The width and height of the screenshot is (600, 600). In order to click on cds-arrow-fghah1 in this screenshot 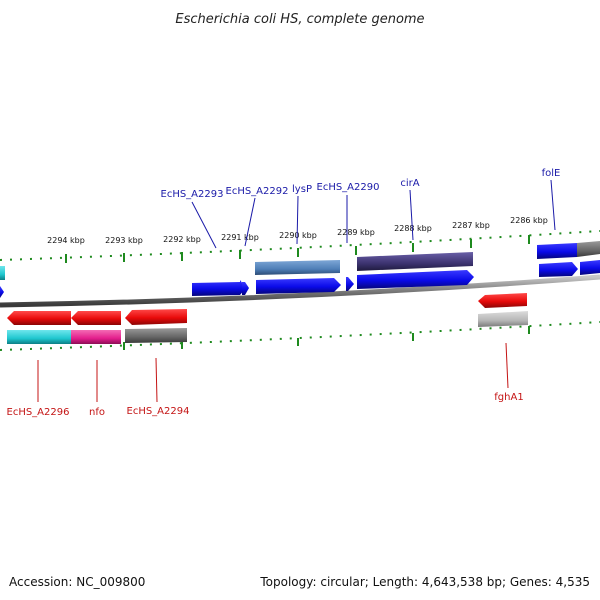, I will do `click(502, 300)`.